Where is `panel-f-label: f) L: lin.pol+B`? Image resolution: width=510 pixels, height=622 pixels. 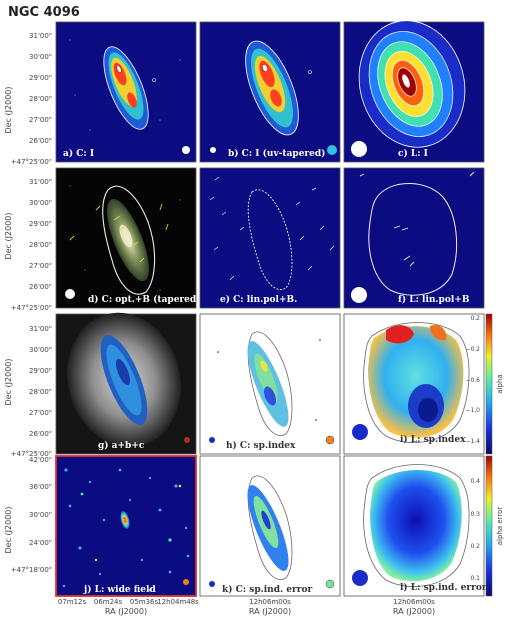
panel-f-label: f) L: lin.pol+B is located at coordinates (434, 299).